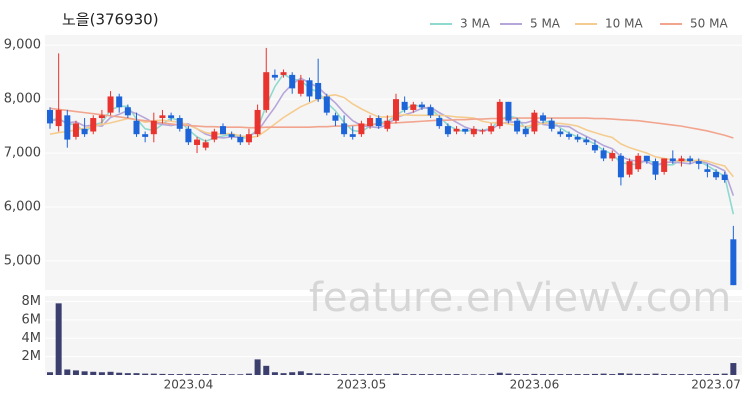  I want to click on ma-line, so click(391, 123).